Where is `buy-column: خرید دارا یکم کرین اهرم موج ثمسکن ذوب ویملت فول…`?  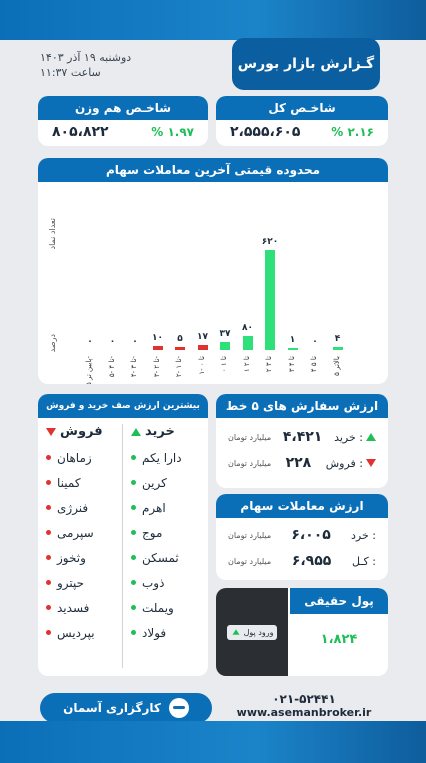
buy-column: خرید دارا یکم کرین اهرم موج ثمسکن ذوب ویملت فول… is located at coordinates (165, 546).